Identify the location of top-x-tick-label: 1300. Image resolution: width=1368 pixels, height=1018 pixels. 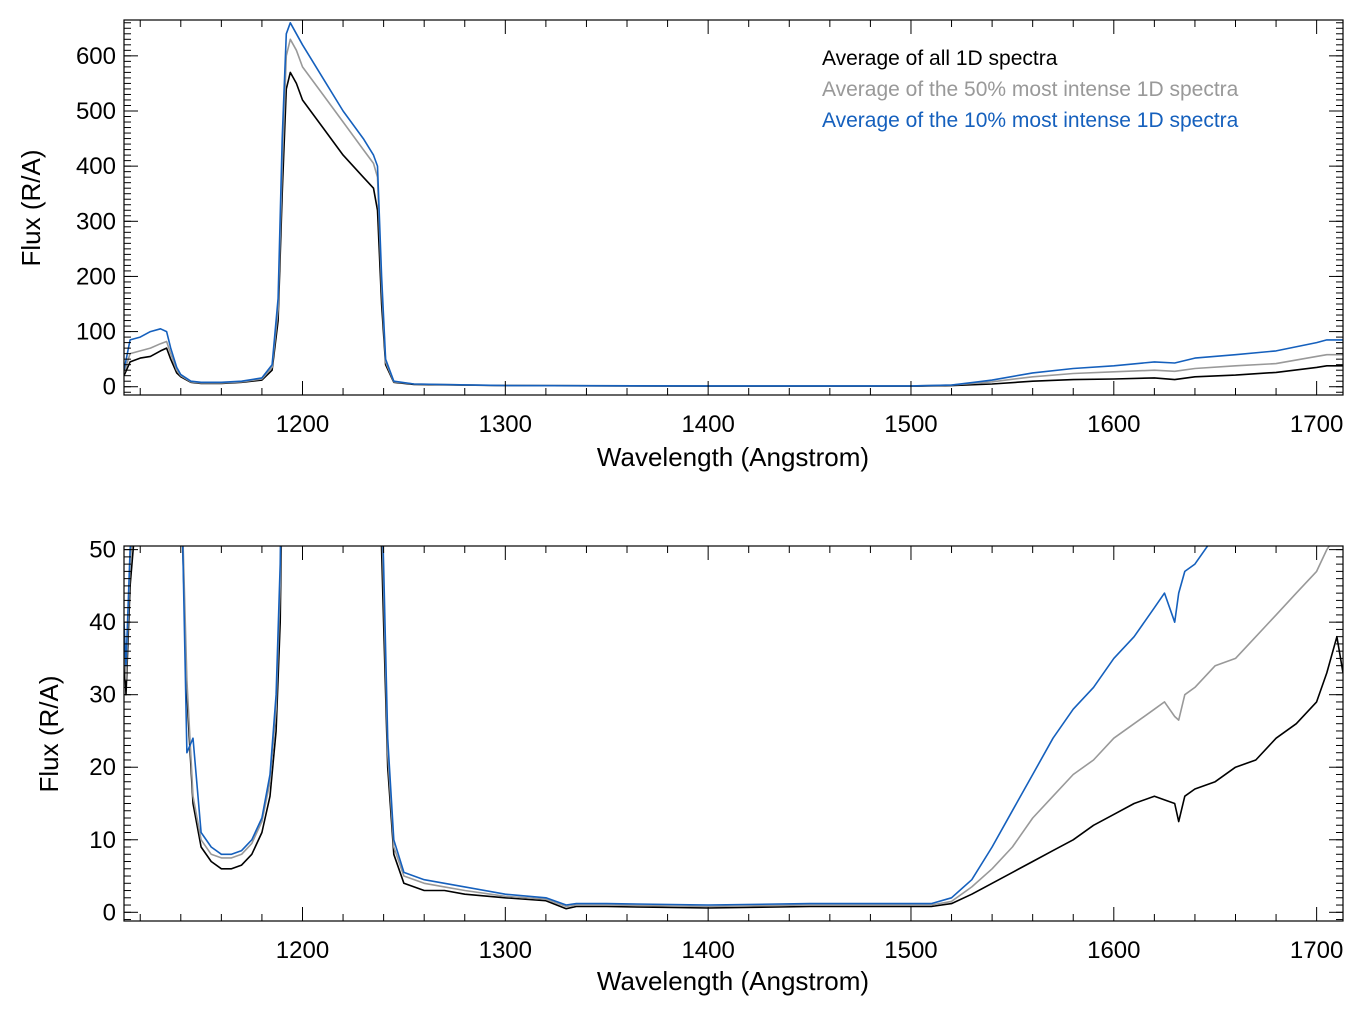
(505, 424).